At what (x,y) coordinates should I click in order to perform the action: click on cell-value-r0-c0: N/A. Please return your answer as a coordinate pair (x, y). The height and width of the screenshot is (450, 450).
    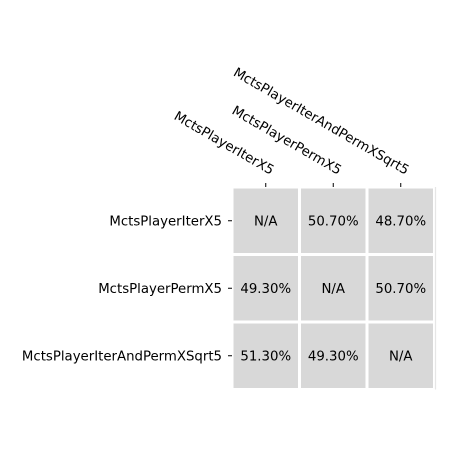
    Looking at the image, I should click on (266, 221).